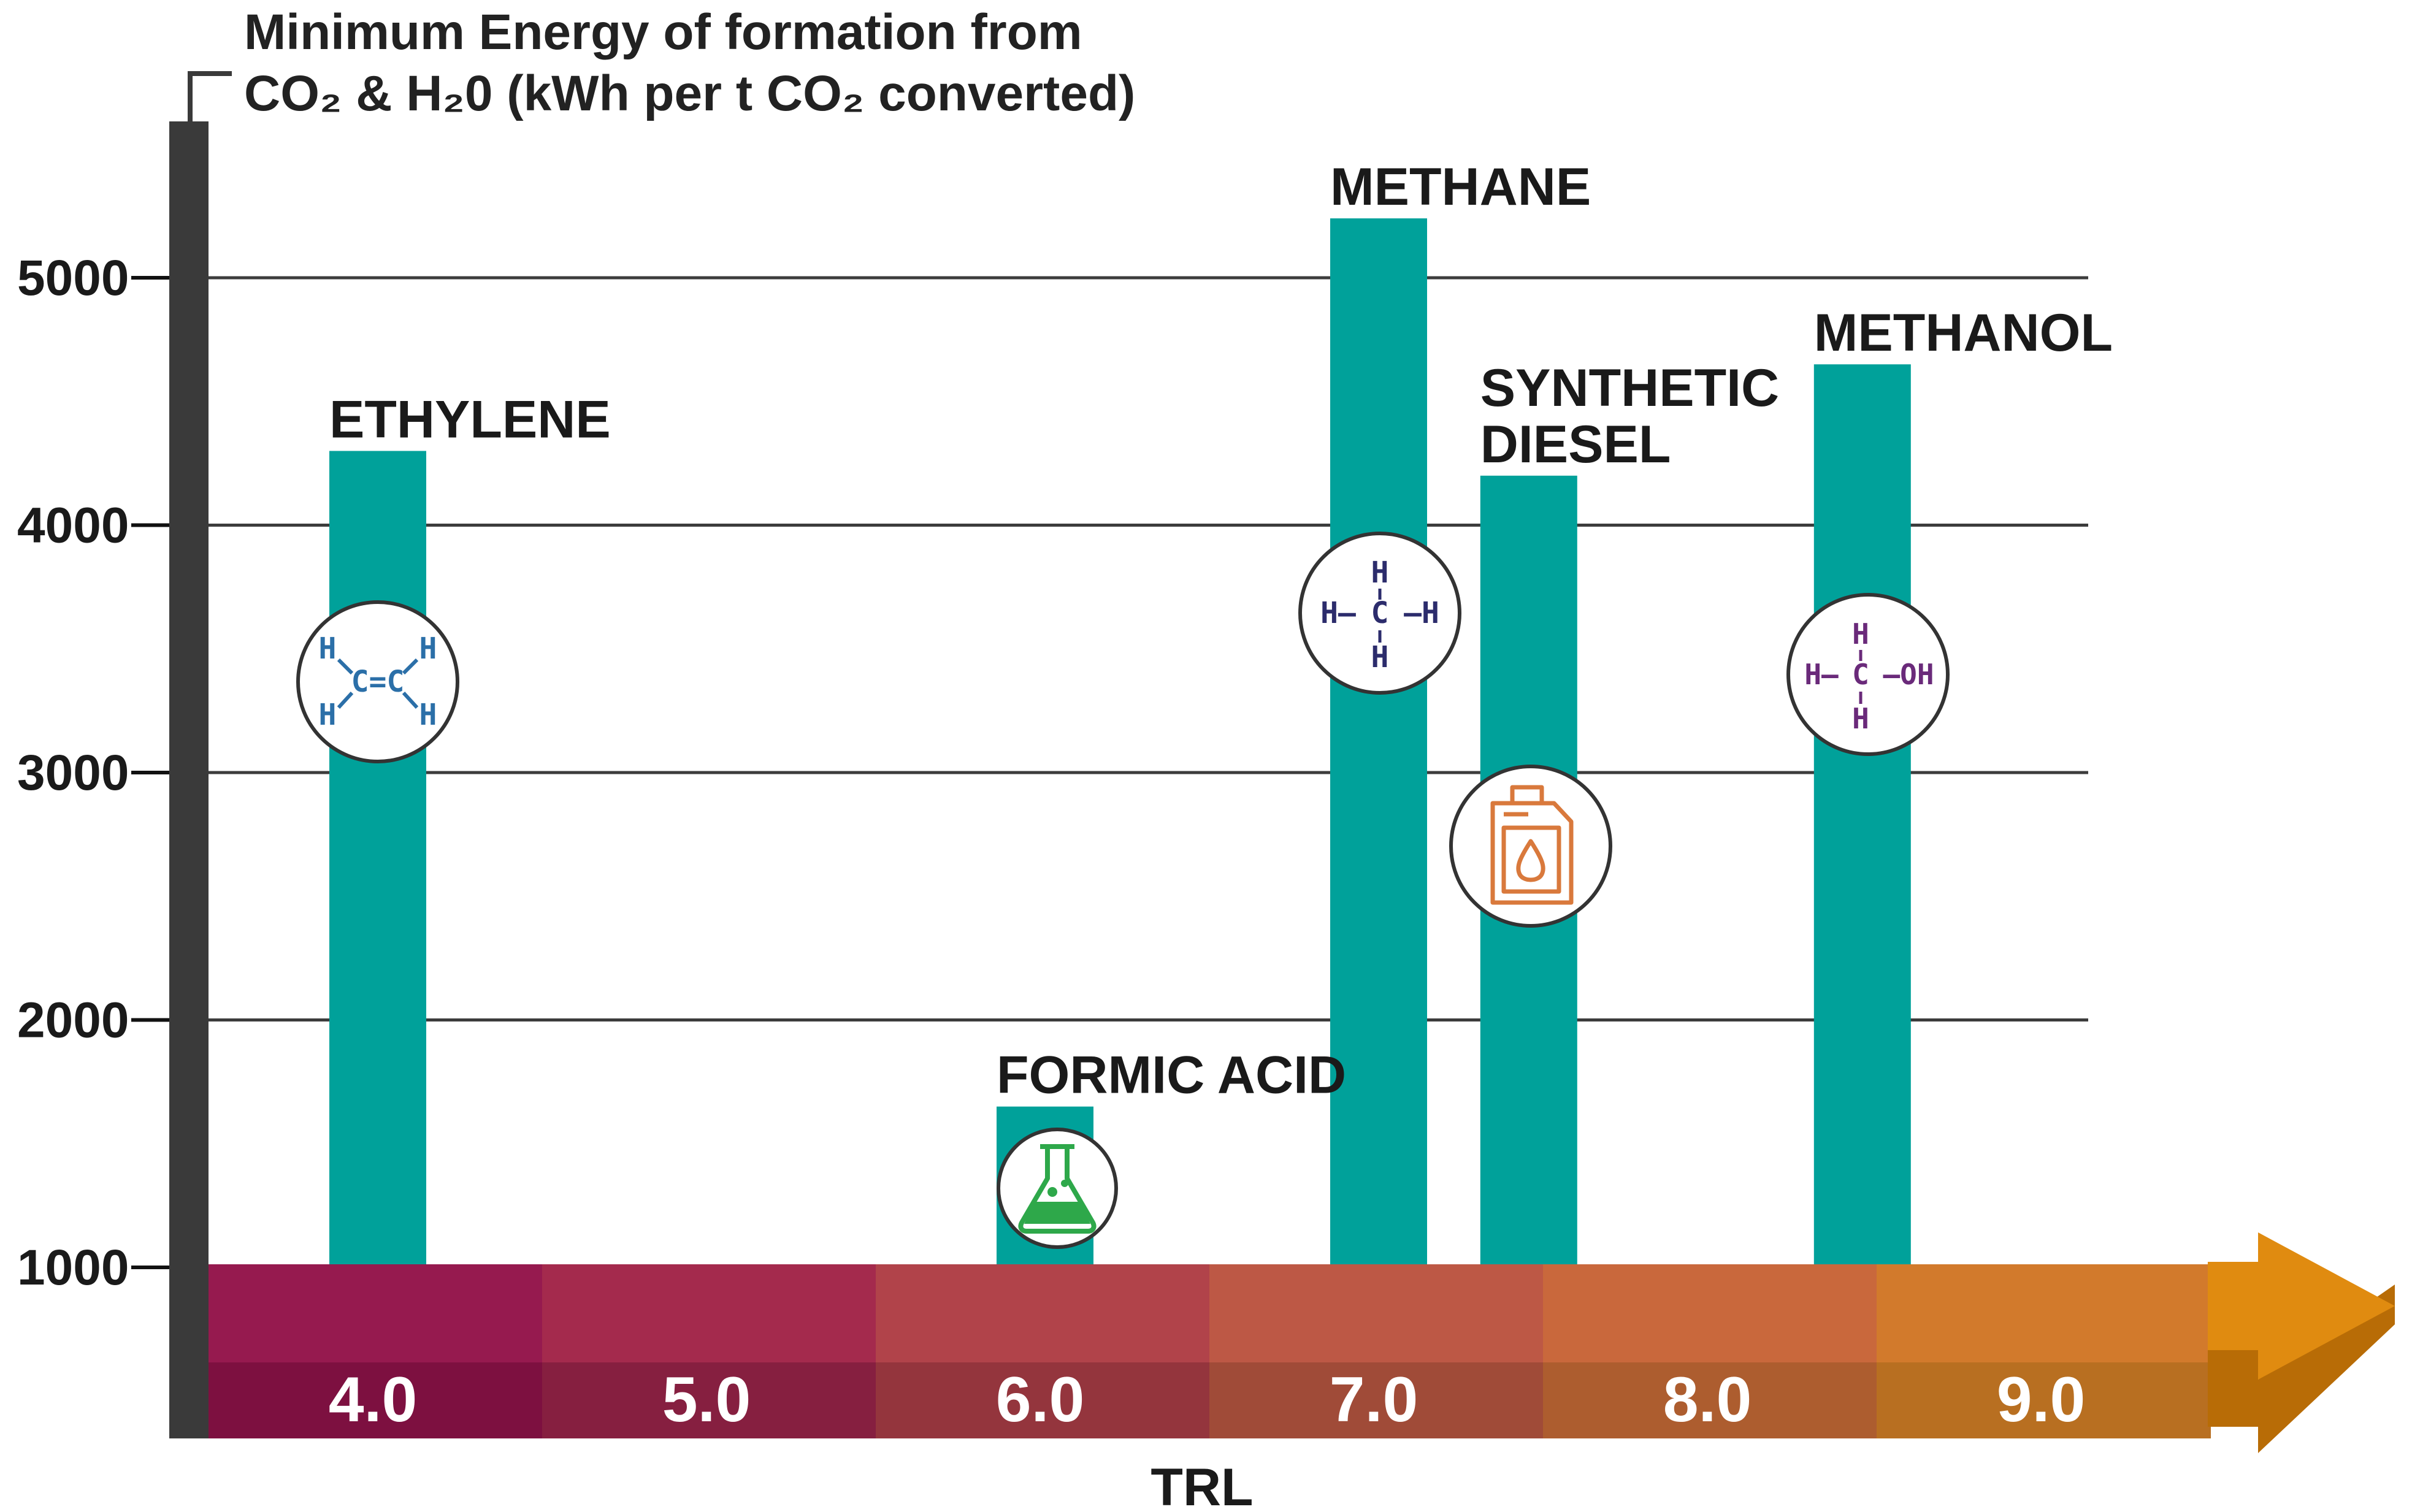 The width and height of the screenshot is (2412, 1512). Describe the element at coordinates (1171, 1075) in the screenshot. I see `bar-label-formic-acid: FORMIC ACID` at that location.